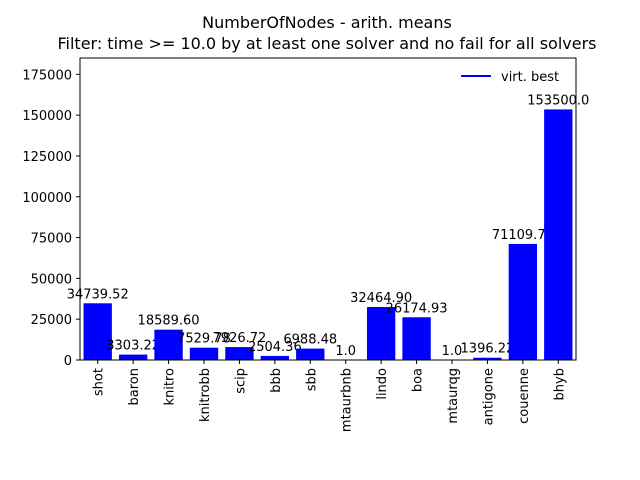 This screenshot has width=640, height=480. I want to click on y-tick-label: 125000, so click(47, 157).